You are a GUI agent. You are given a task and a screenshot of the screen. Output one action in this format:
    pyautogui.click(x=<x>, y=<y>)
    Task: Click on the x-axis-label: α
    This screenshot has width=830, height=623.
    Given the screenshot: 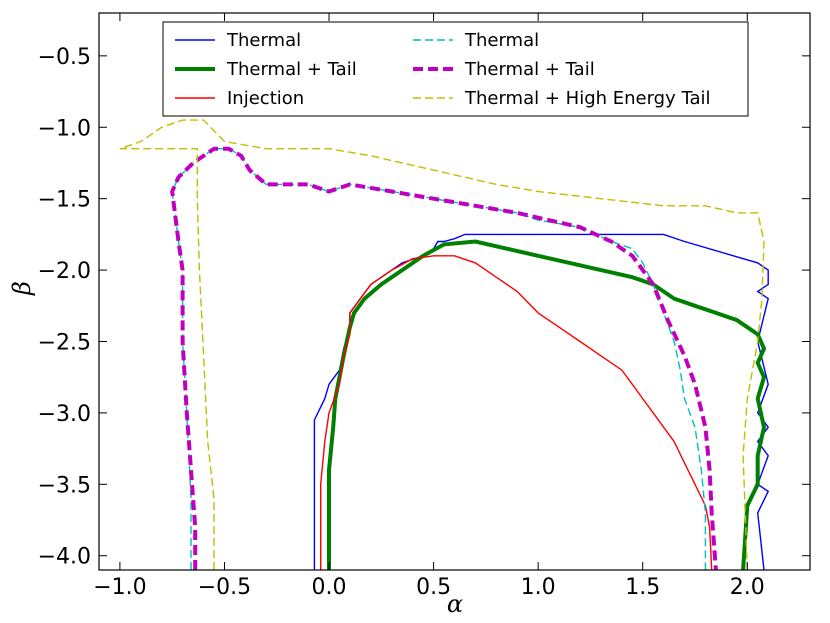 What is the action you would take?
    pyautogui.click(x=455, y=604)
    